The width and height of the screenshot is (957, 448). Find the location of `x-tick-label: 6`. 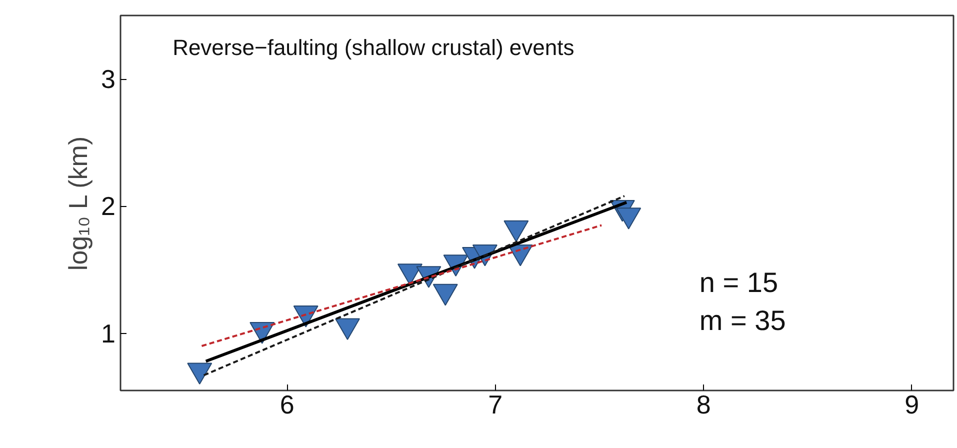

x-tick-label: 6 is located at coordinates (287, 405).